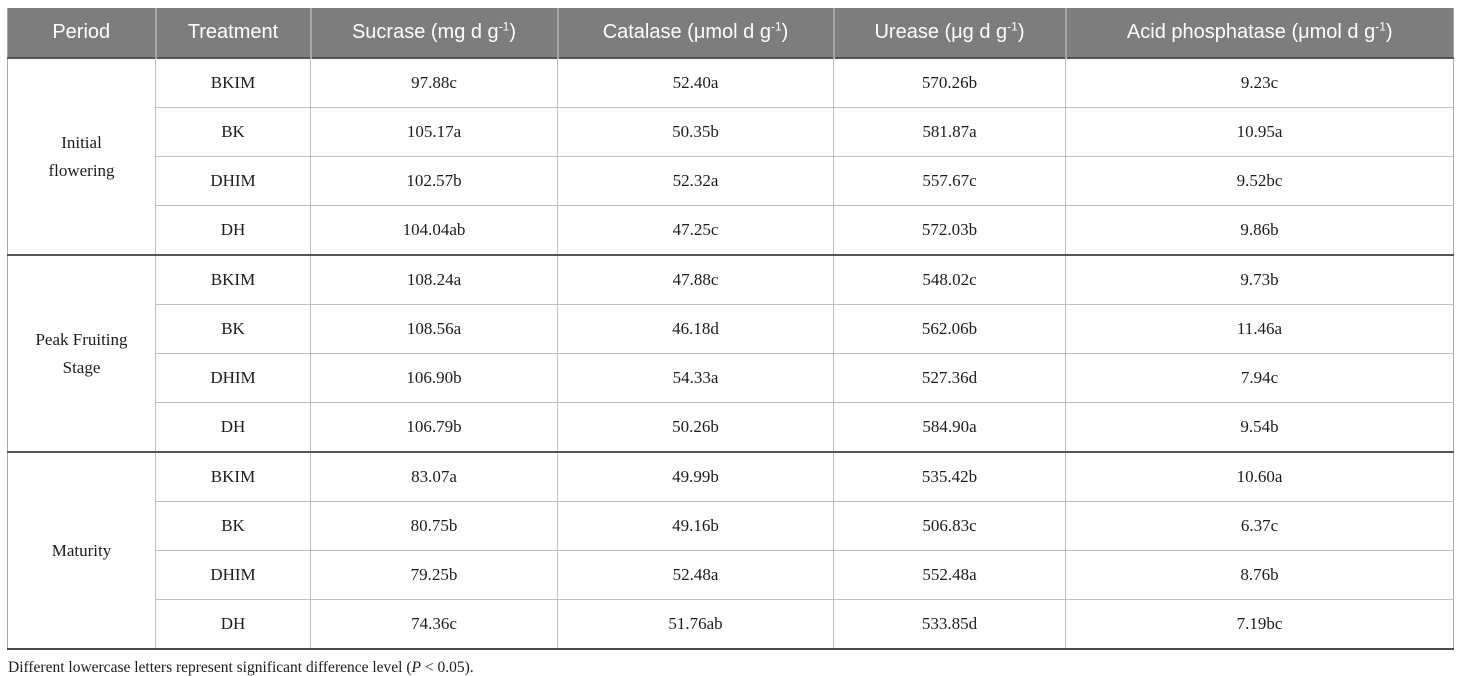  Describe the element at coordinates (695, 378) in the screenshot. I see `catalase-value-cell: 54.33a` at that location.